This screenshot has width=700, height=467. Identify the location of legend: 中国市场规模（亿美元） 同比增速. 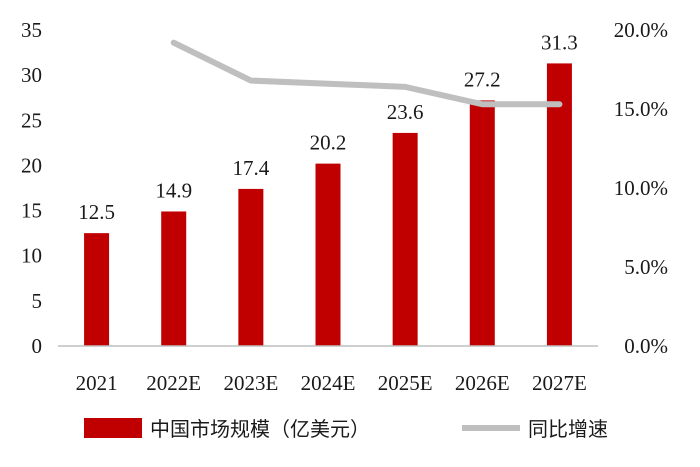
(346, 429).